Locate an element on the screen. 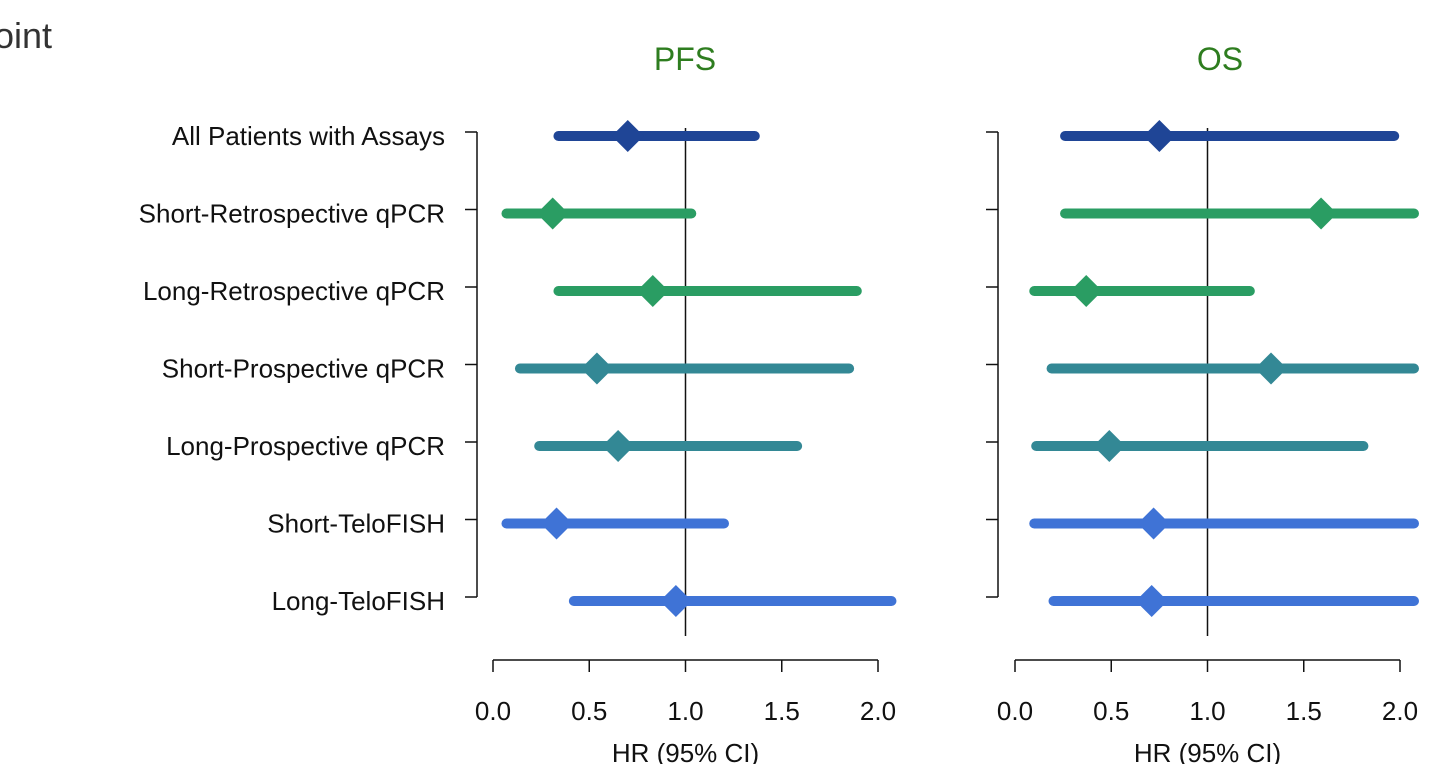 This screenshot has height=764, width=1432. row-label: Short-TeloFISH is located at coordinates (356, 524).